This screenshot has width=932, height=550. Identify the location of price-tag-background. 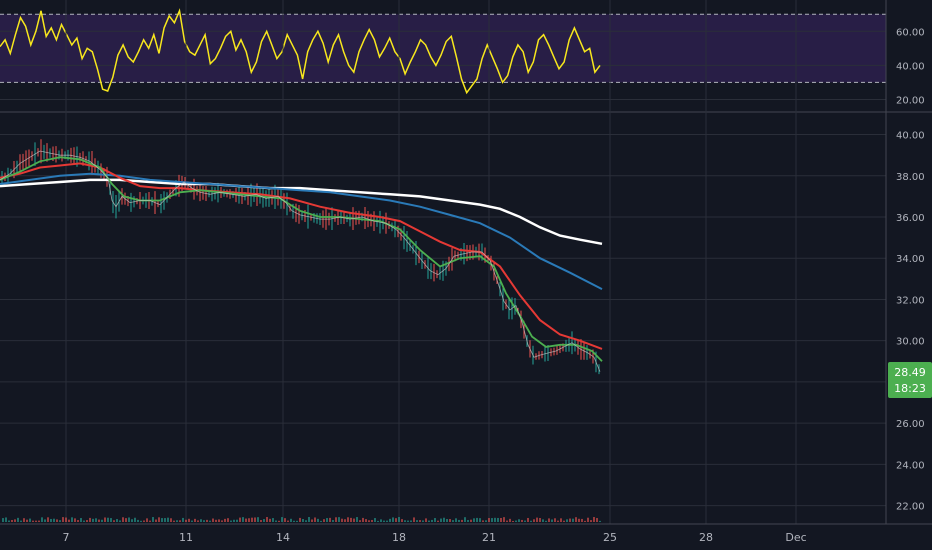
(910, 380).